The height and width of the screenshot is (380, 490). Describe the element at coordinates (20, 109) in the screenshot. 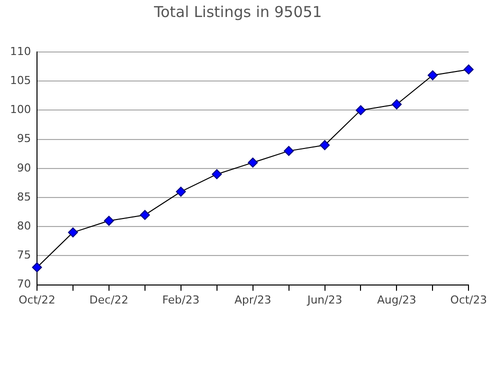

I see `y-tick-label: 100` at that location.